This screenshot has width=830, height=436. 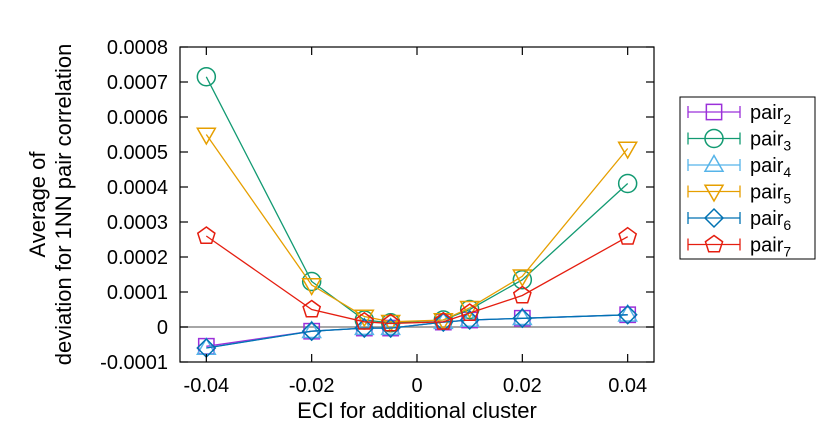 What do you see at coordinates (787, 225) in the screenshot?
I see `legend-label-subscript: 6` at bounding box center [787, 225].